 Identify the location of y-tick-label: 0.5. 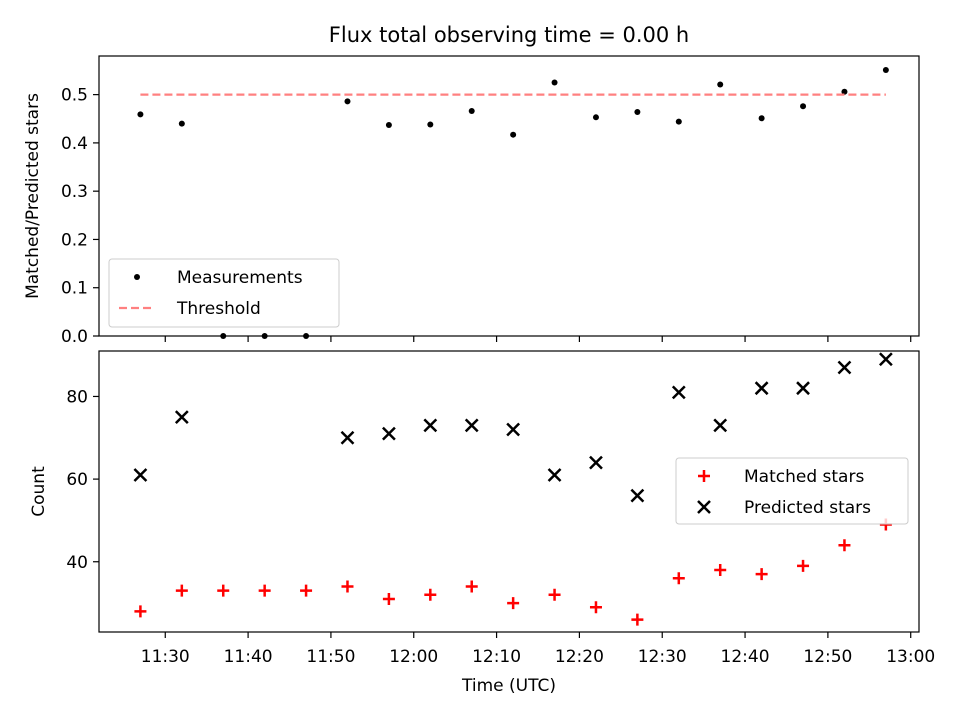
(74, 96).